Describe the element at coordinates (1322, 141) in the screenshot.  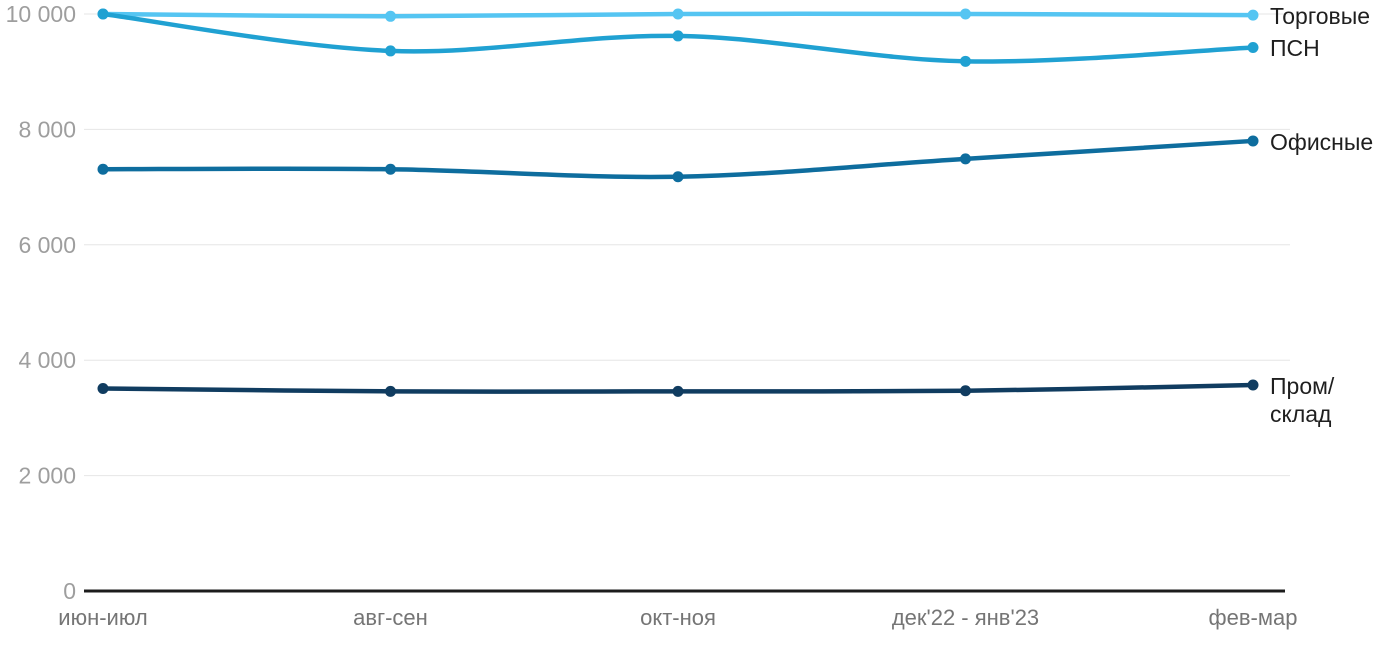
I see `legend-label-ofisnye: Офисные` at that location.